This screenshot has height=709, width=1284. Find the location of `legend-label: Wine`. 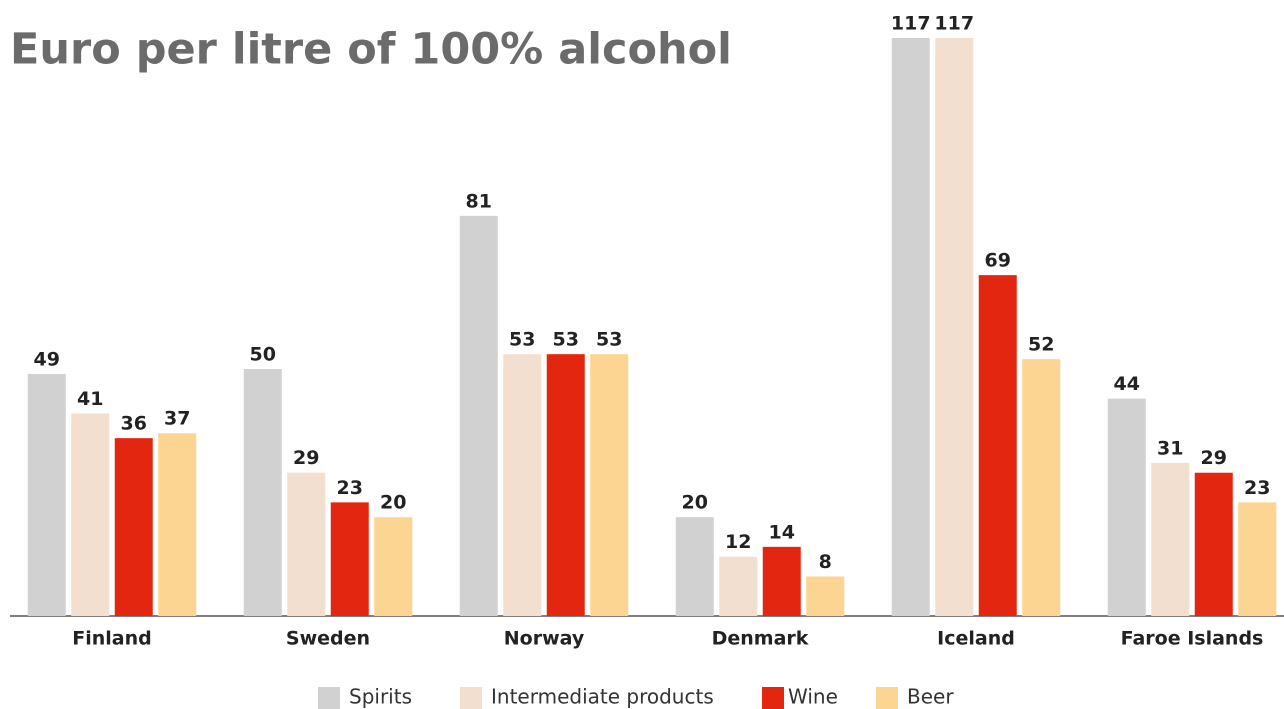

legend-label: Wine is located at coordinates (813, 697).